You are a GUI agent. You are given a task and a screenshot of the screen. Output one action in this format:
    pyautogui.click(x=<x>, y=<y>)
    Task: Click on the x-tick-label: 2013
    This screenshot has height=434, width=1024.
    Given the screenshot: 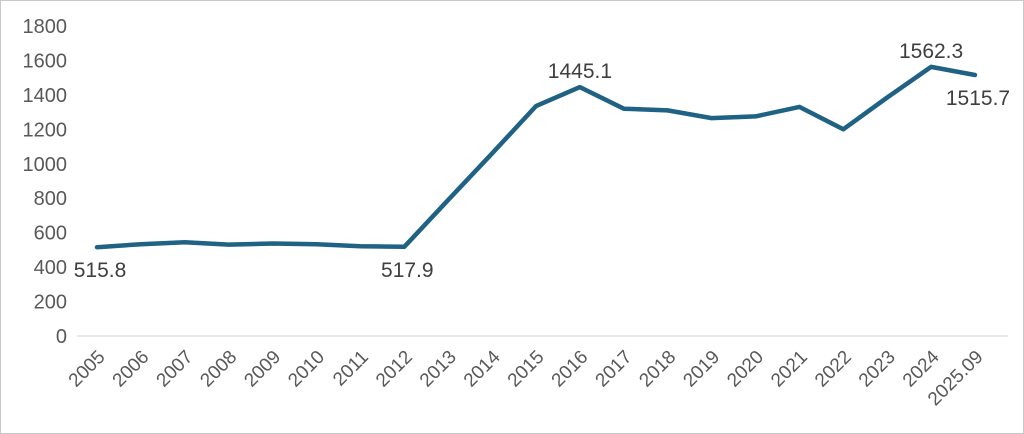 What is the action you would take?
    pyautogui.click(x=438, y=369)
    